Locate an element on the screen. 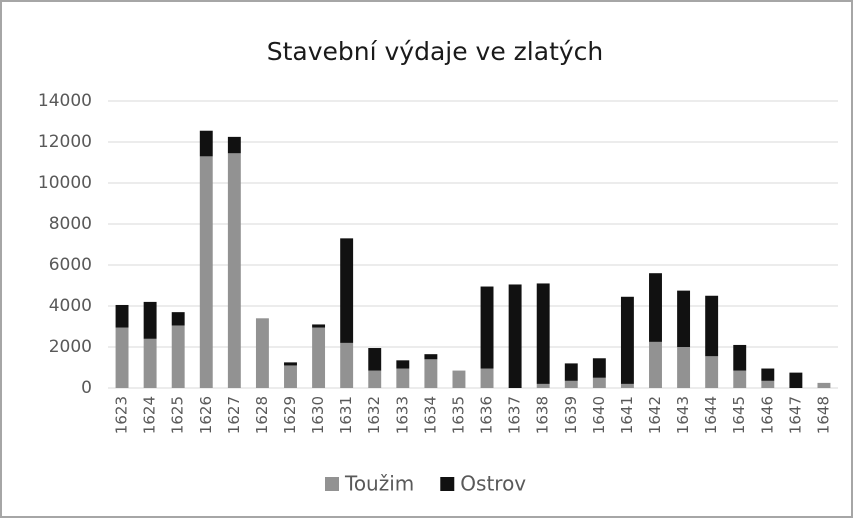 This screenshot has width=854, height=519. y-tick-label: 10000 is located at coordinates (65, 183).